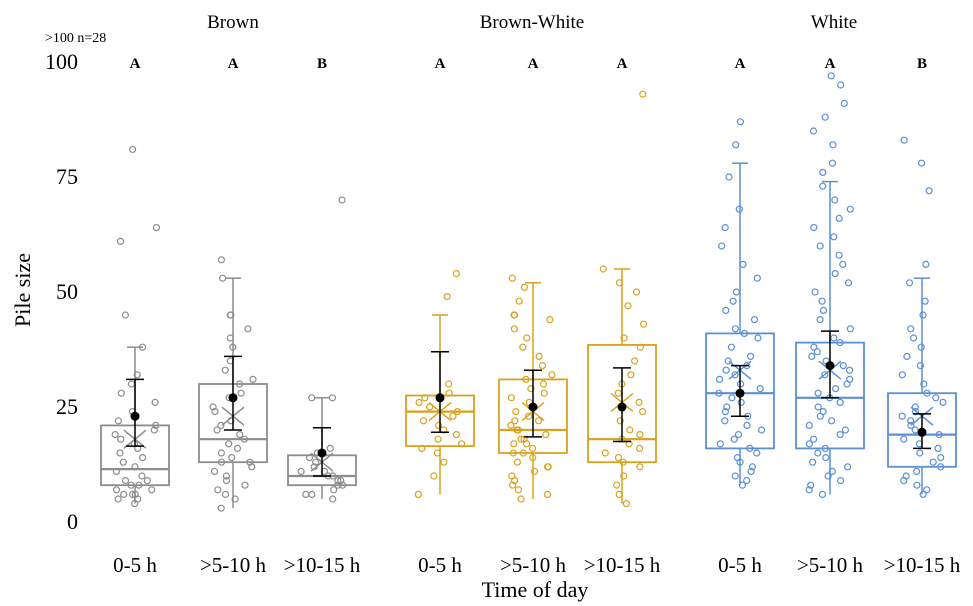 The width and height of the screenshot is (973, 606). What do you see at coordinates (233, 22) in the screenshot?
I see `panel-title: Brown` at bounding box center [233, 22].